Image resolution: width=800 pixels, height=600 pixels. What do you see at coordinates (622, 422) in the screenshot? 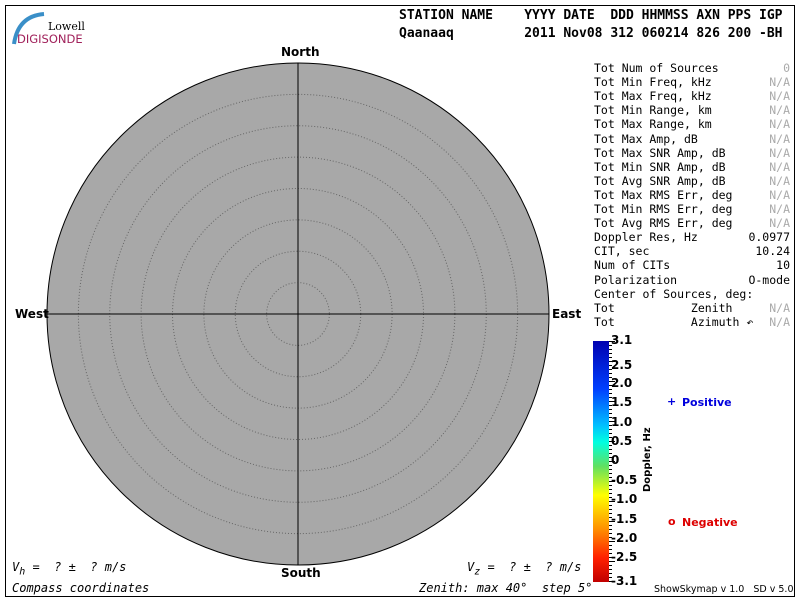
I see `colorbar-tick-label: 1.0` at bounding box center [622, 422].